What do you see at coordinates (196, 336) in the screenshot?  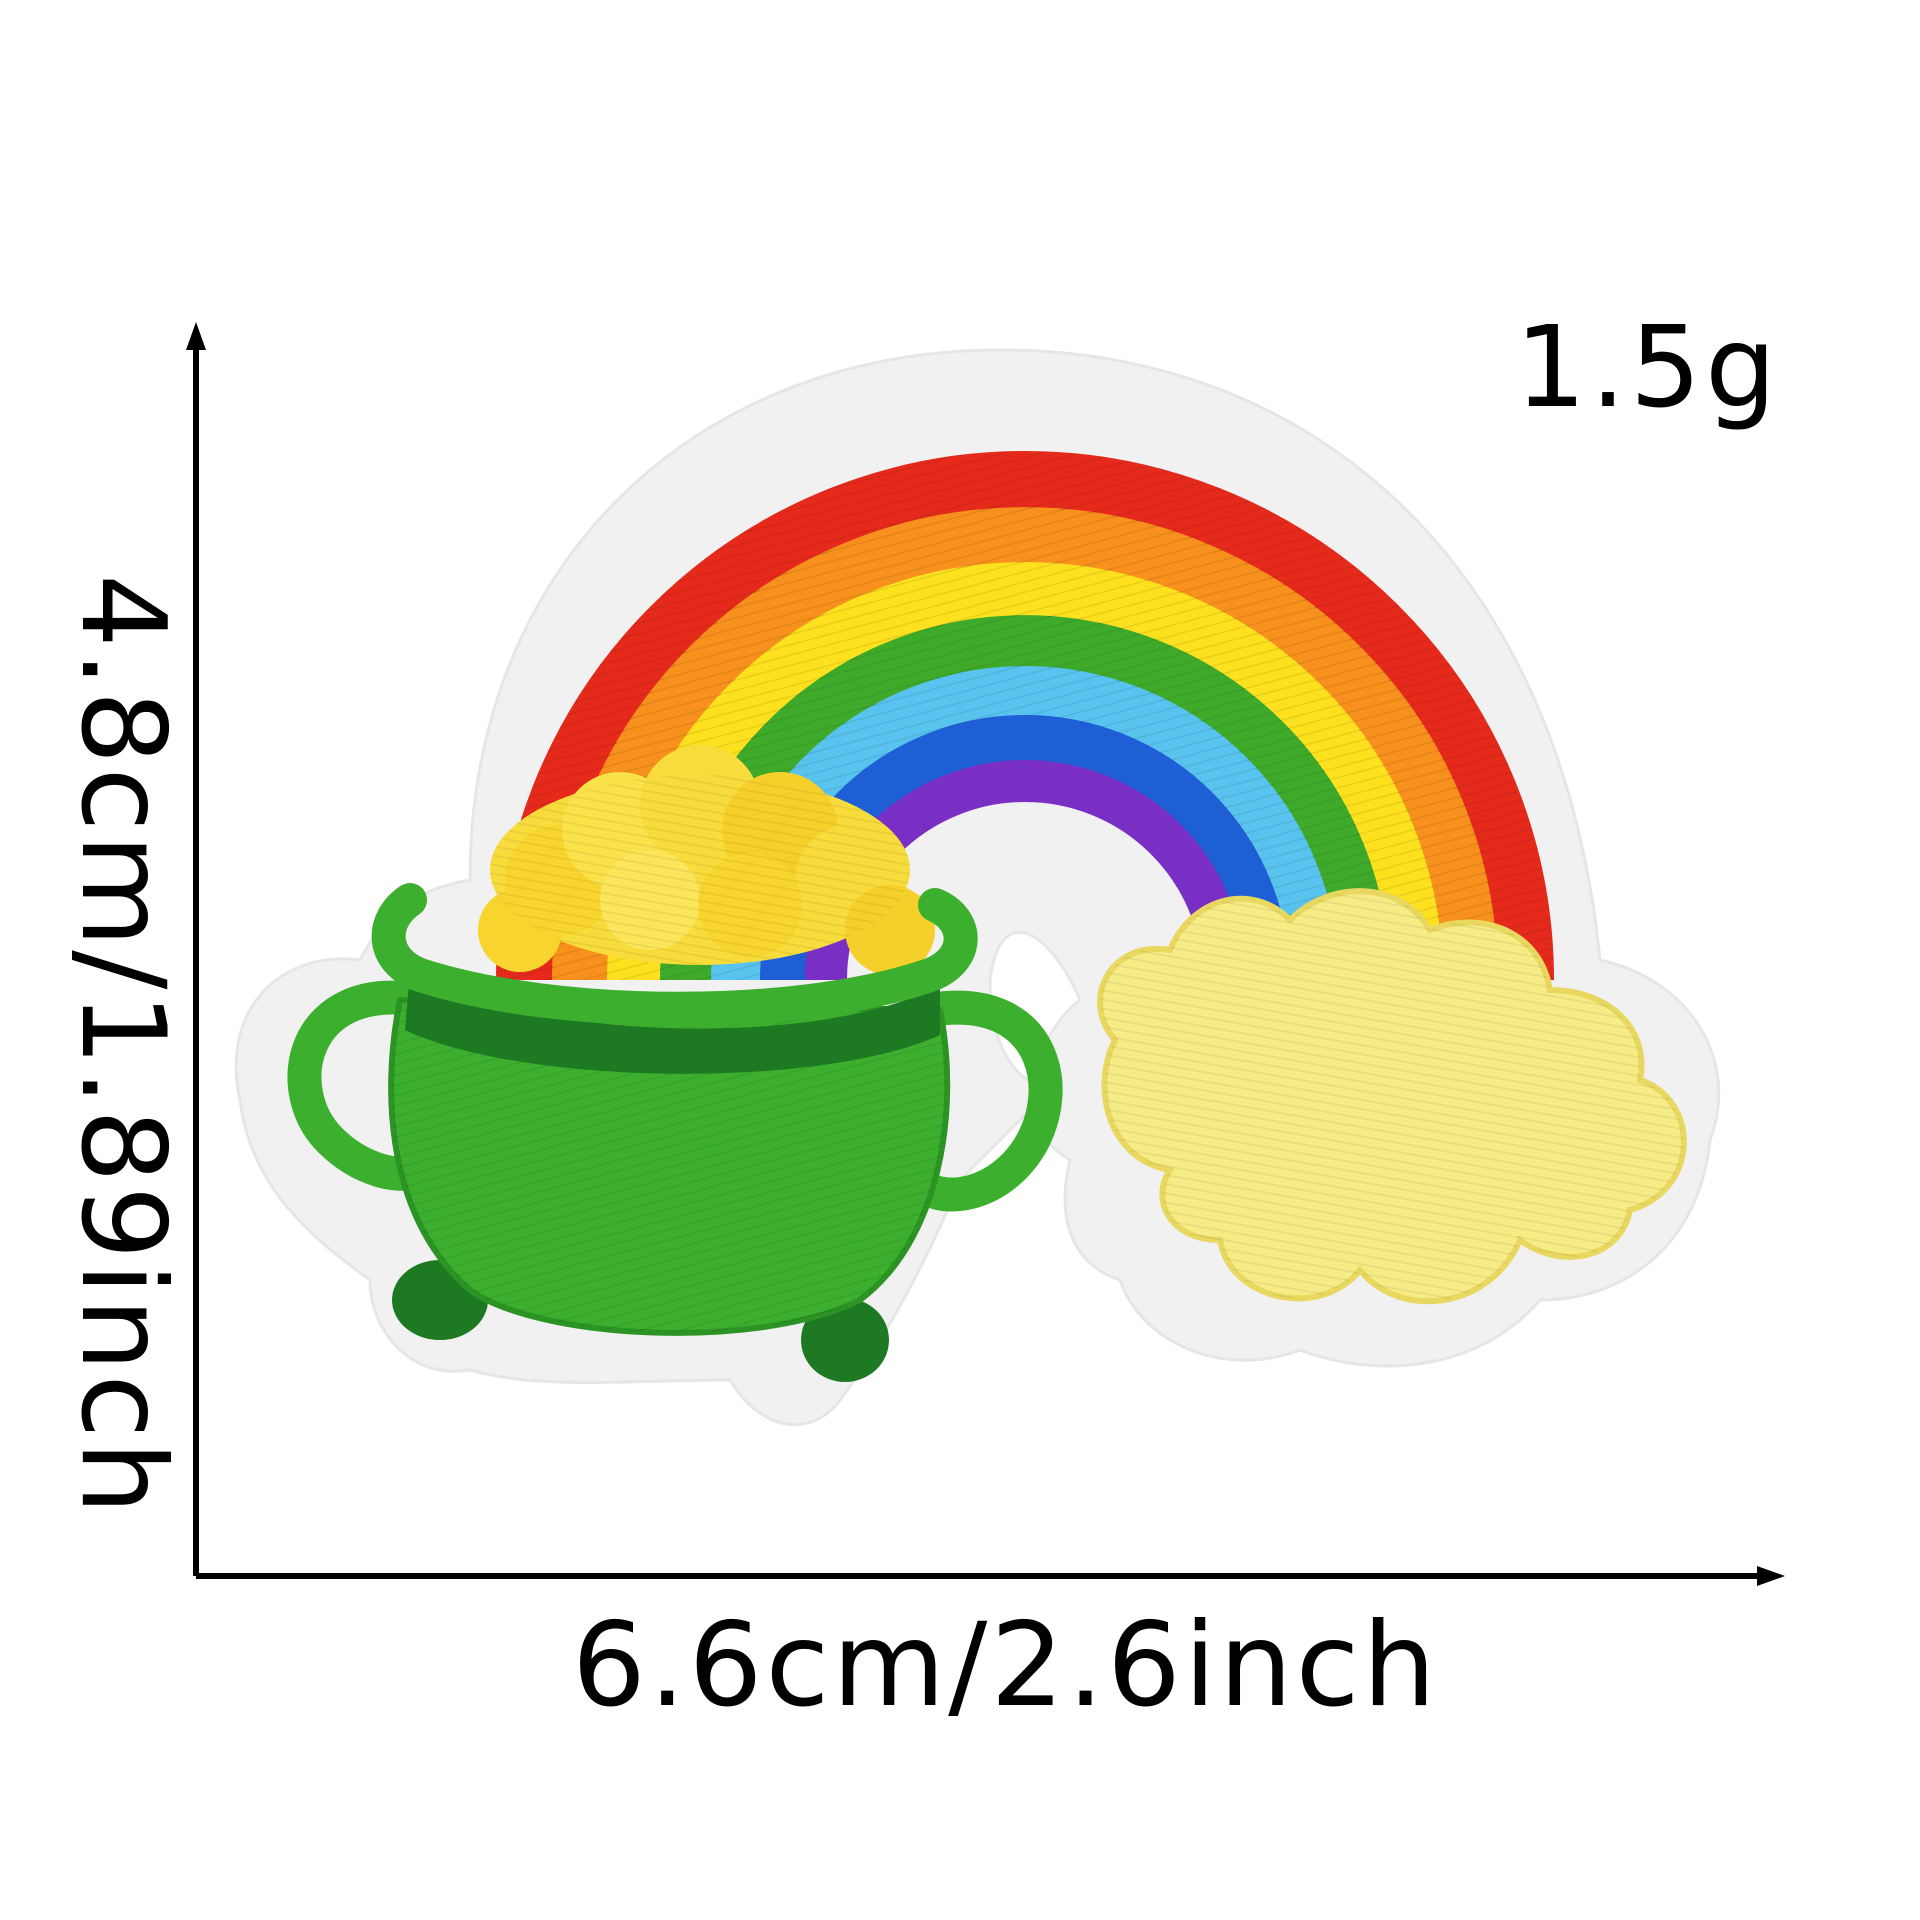 I see `height-arrow-icon` at bounding box center [196, 336].